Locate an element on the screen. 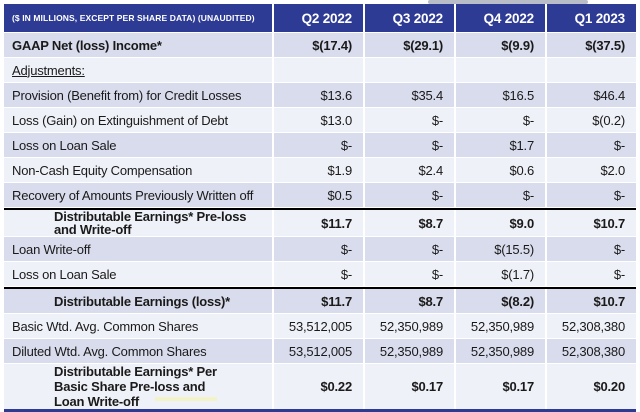  table-row: Loss on Loan Sale $- $- $(1.7) $- is located at coordinates (320, 274).